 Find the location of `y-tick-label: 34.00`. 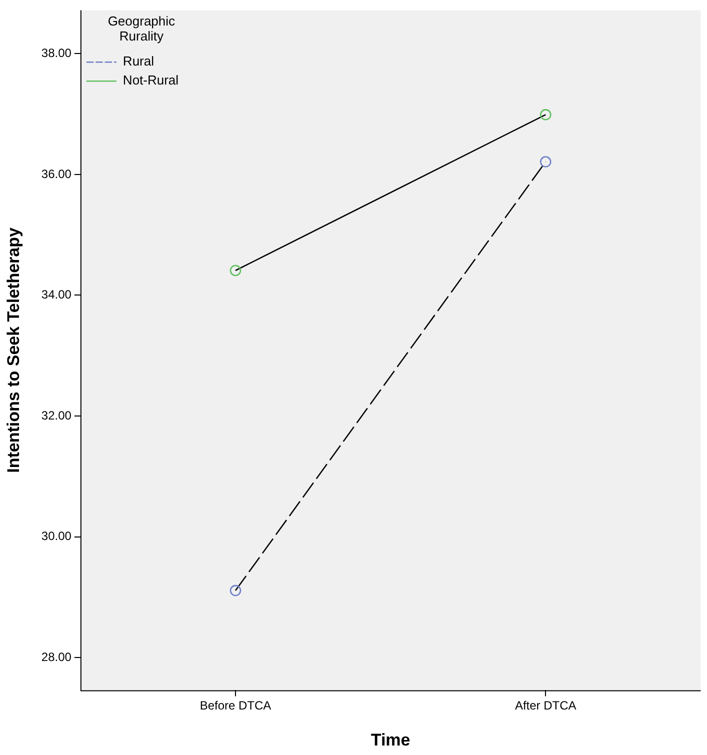

y-tick-label: 34.00 is located at coordinates (56, 295).